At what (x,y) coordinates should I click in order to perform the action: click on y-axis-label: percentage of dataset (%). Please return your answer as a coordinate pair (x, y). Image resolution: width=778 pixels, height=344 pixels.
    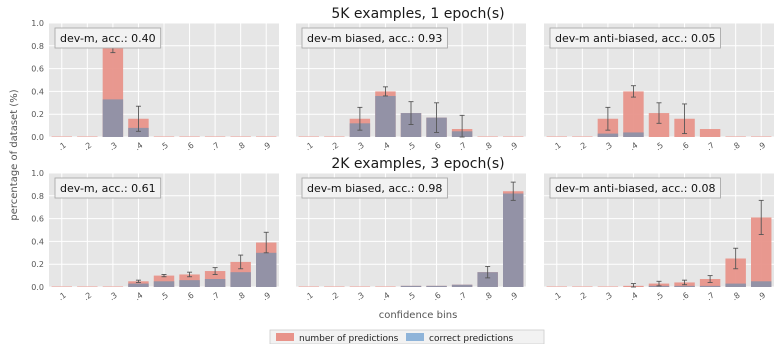
    Looking at the image, I should click on (14, 154).